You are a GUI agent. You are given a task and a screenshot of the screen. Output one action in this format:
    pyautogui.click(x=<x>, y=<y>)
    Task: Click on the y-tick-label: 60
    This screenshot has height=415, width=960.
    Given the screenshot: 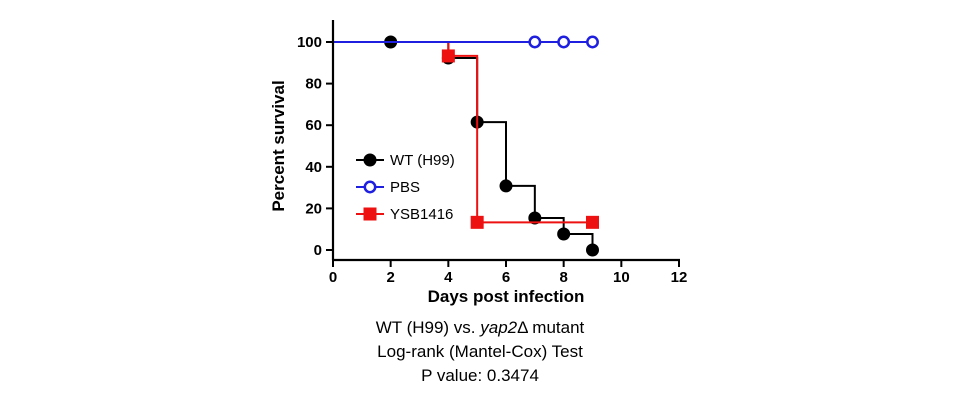 What is the action you would take?
    pyautogui.click(x=313, y=125)
    